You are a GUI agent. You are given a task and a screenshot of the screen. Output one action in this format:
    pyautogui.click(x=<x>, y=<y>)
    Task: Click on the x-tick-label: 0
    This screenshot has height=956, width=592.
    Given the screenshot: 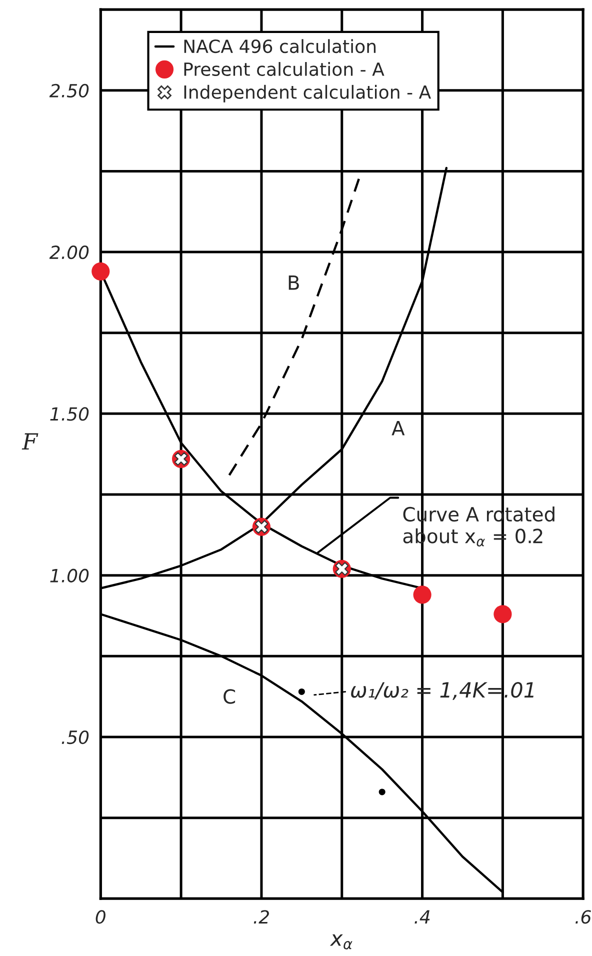 What is the action you would take?
    pyautogui.click(x=101, y=917)
    